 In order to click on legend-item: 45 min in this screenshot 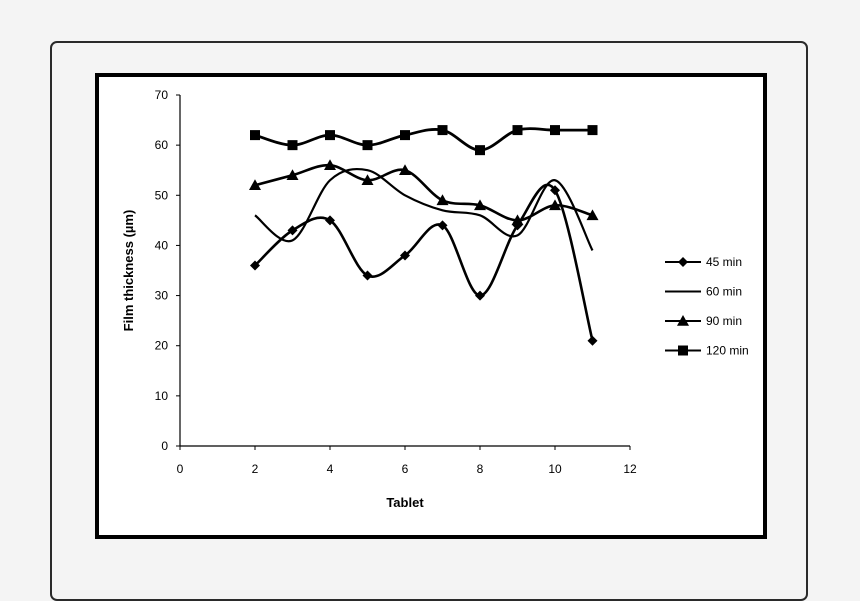, I will do `click(703, 262)`.